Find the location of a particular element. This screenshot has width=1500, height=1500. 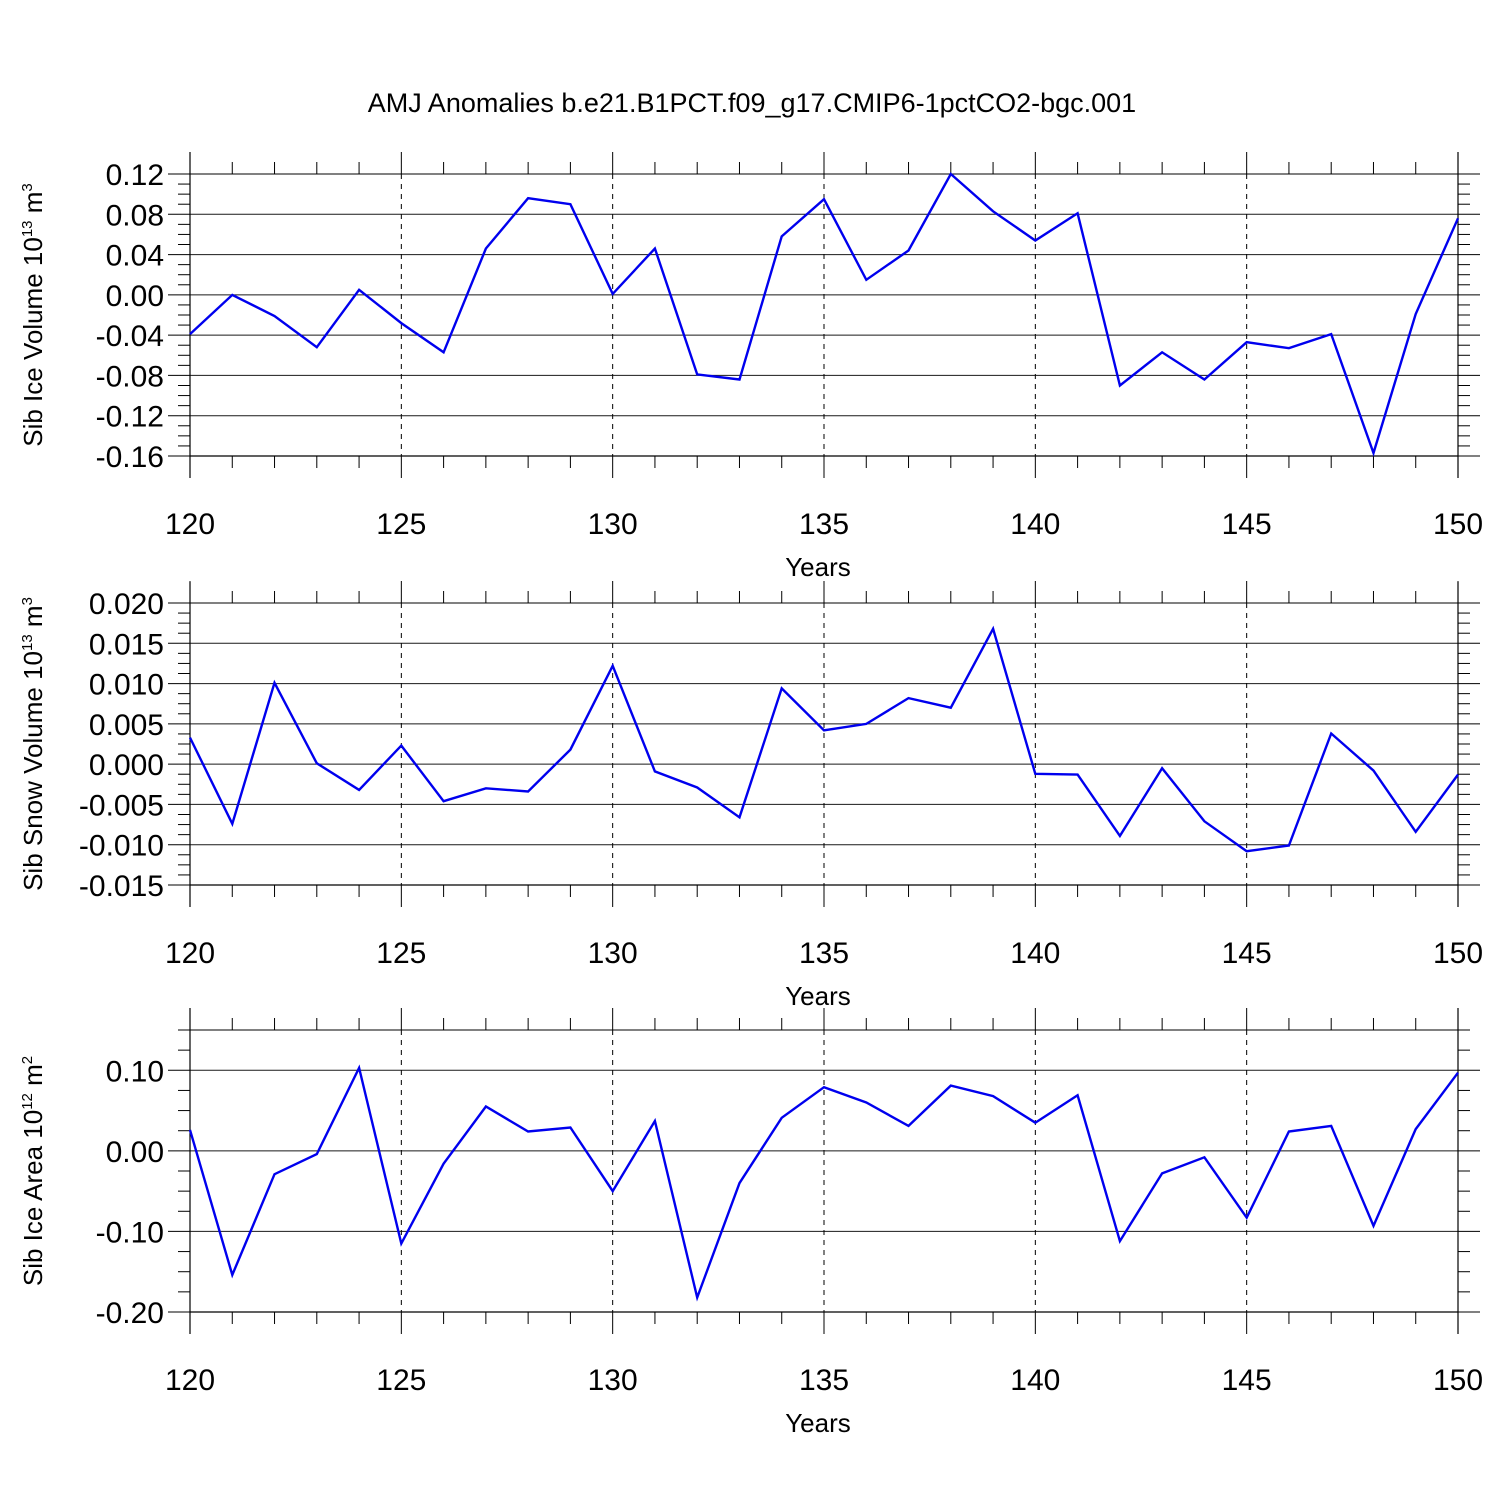

y-tick-label: -0.010 is located at coordinates (121, 846).